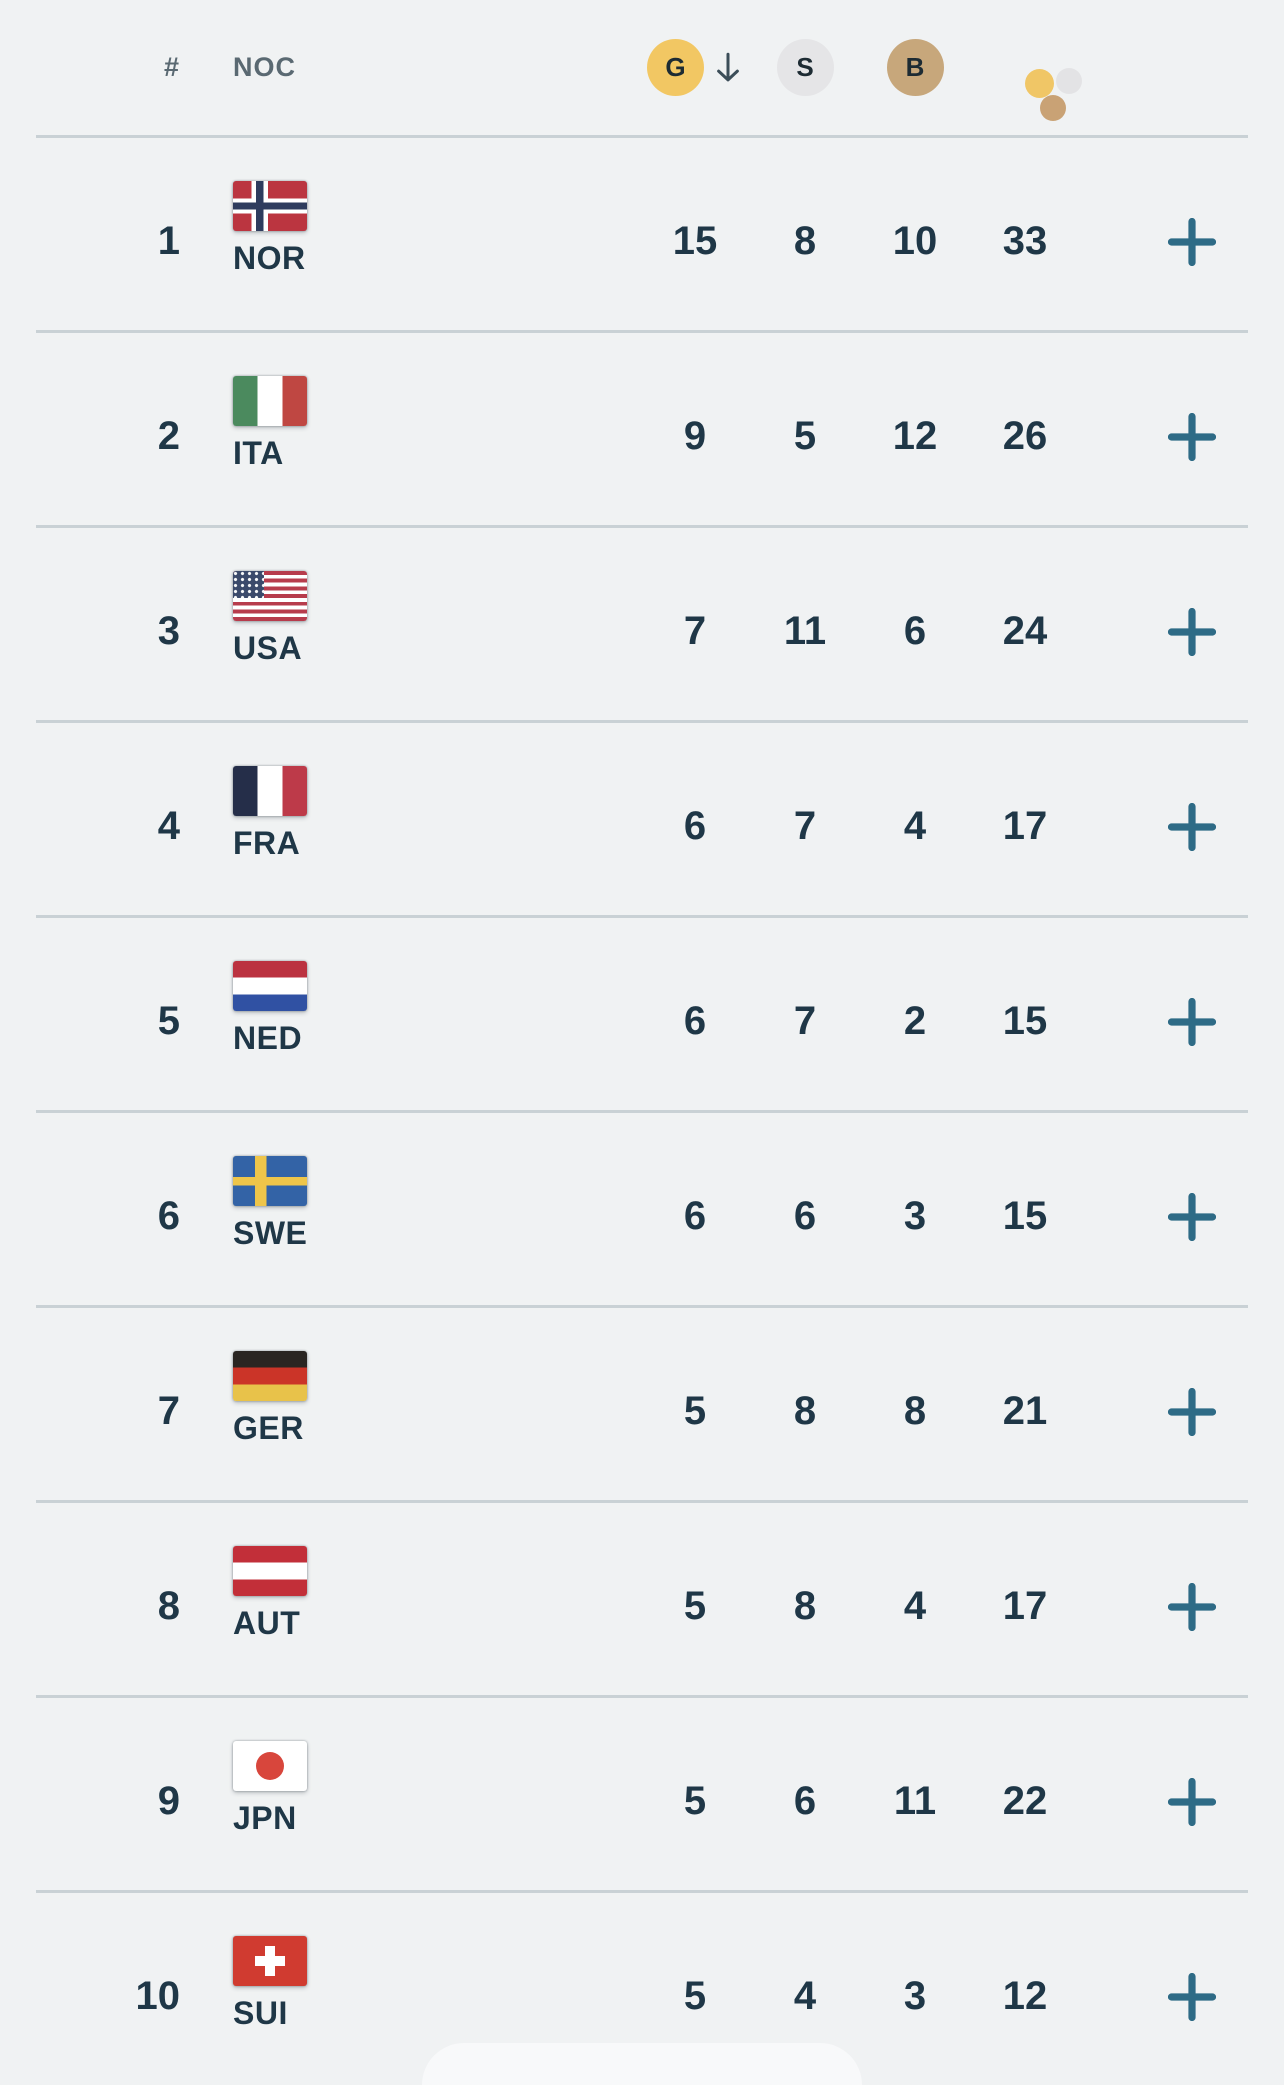 Image resolution: width=1284 pixels, height=2085 pixels. Describe the element at coordinates (268, 647) in the screenshot. I see `noc-code: USA` at that location.